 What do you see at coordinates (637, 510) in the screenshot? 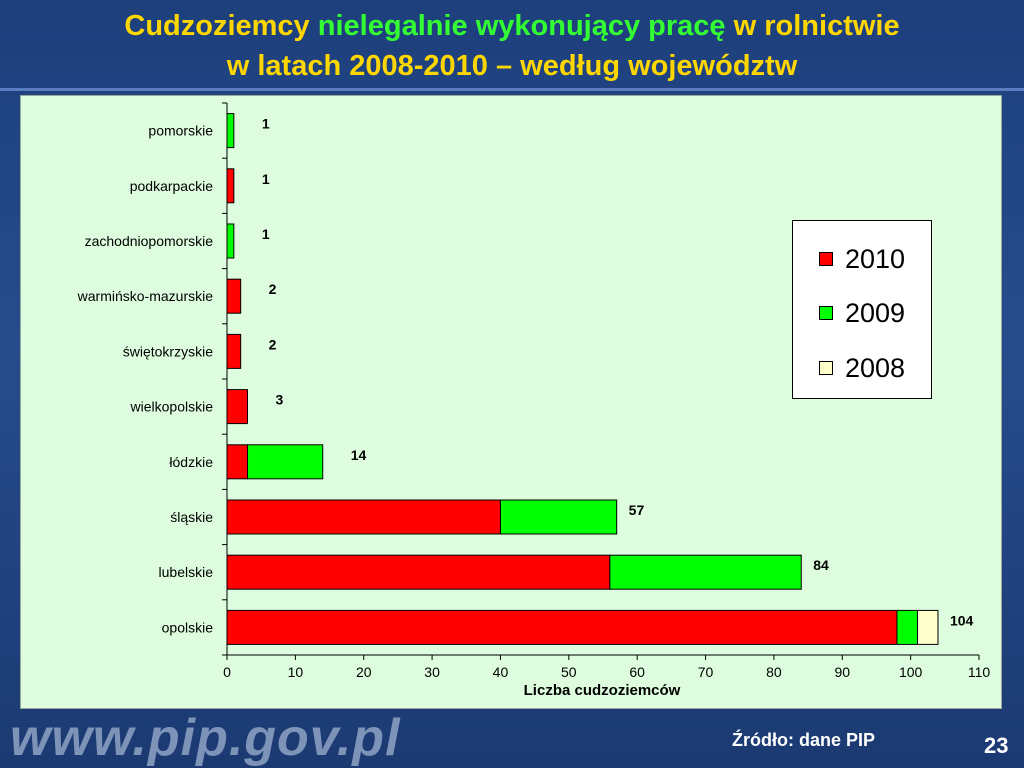
I see `data-label-total: 57` at bounding box center [637, 510].